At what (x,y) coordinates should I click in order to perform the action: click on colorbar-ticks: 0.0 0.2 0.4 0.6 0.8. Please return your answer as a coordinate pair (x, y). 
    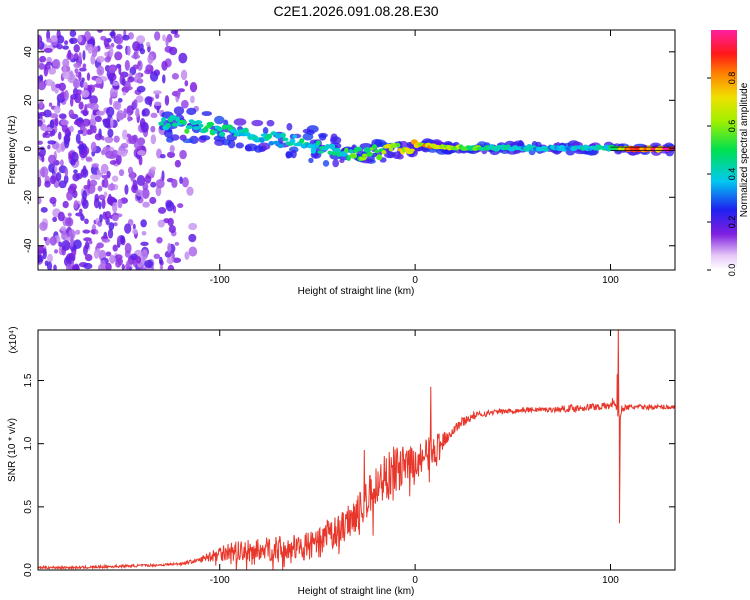
    Looking at the image, I should click on (722, 174).